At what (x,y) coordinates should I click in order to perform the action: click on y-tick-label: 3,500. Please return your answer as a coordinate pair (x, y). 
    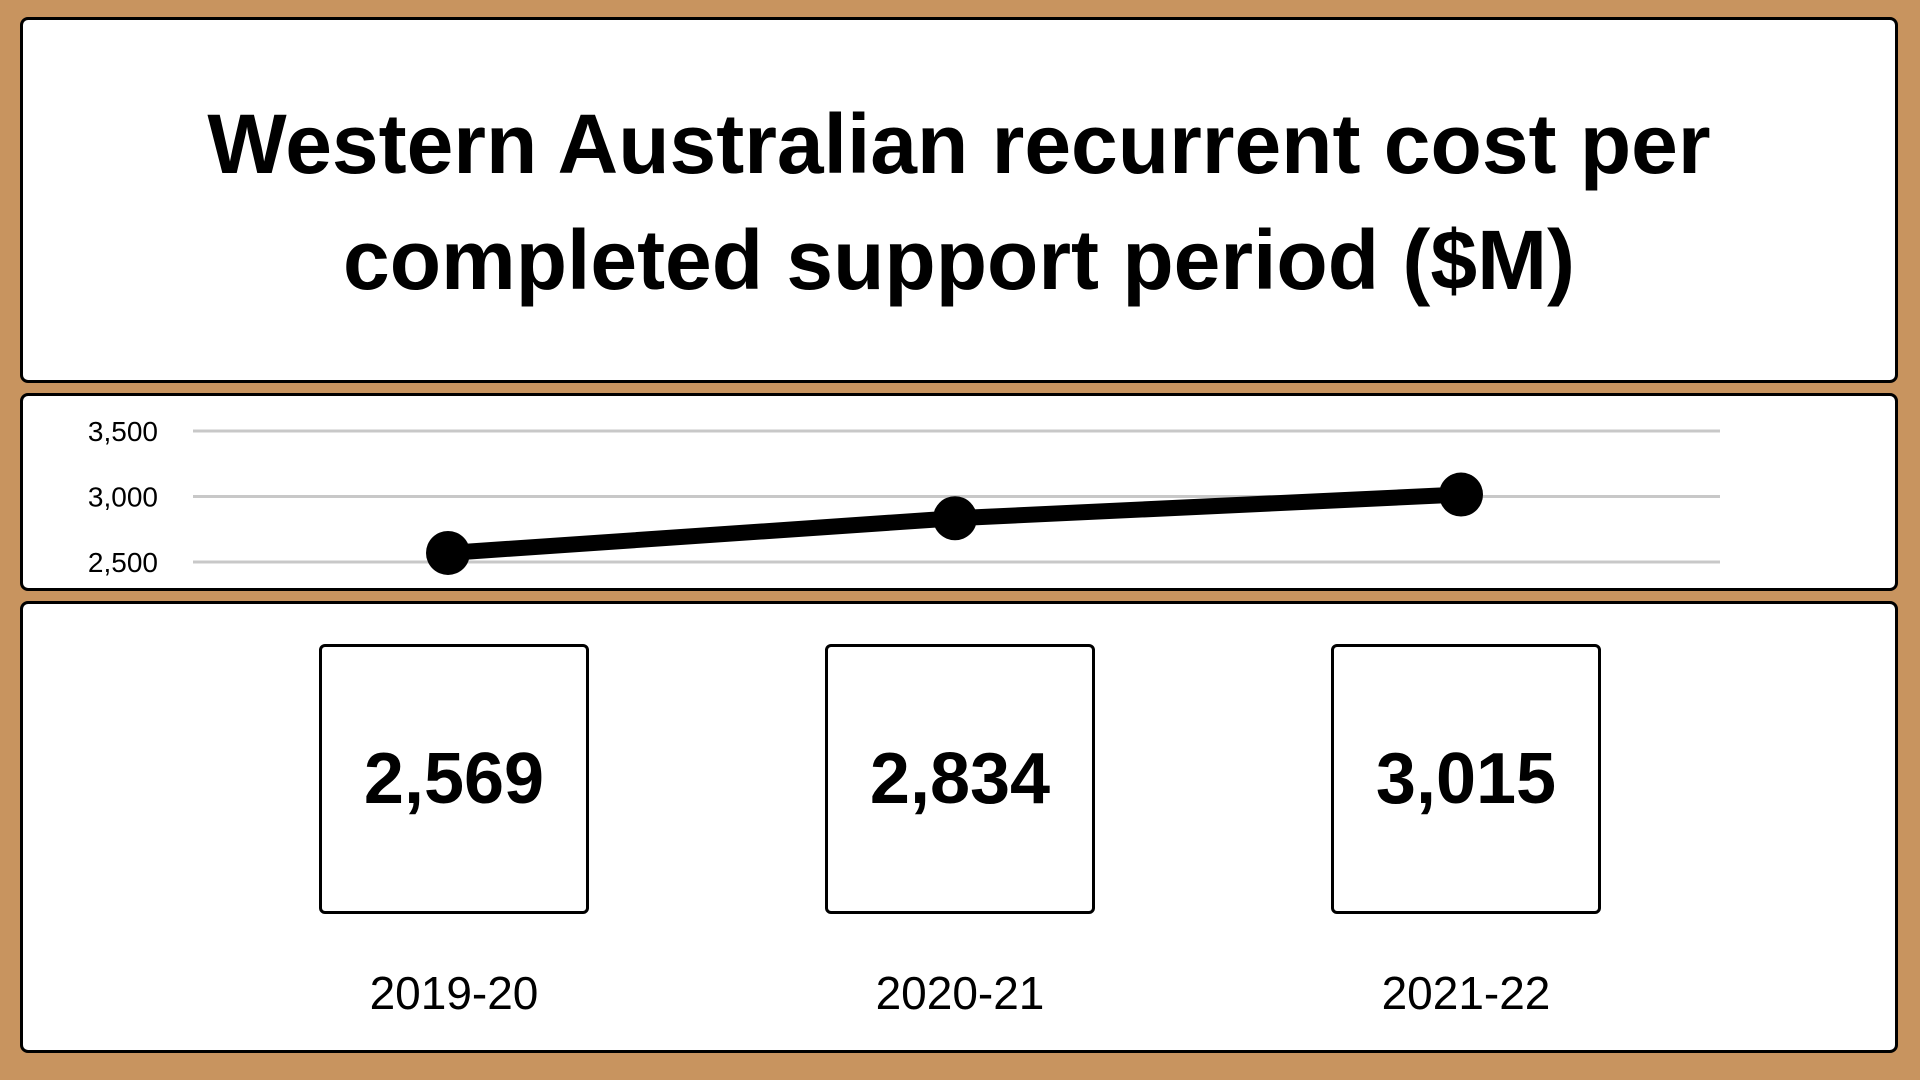
    Looking at the image, I should click on (123, 431).